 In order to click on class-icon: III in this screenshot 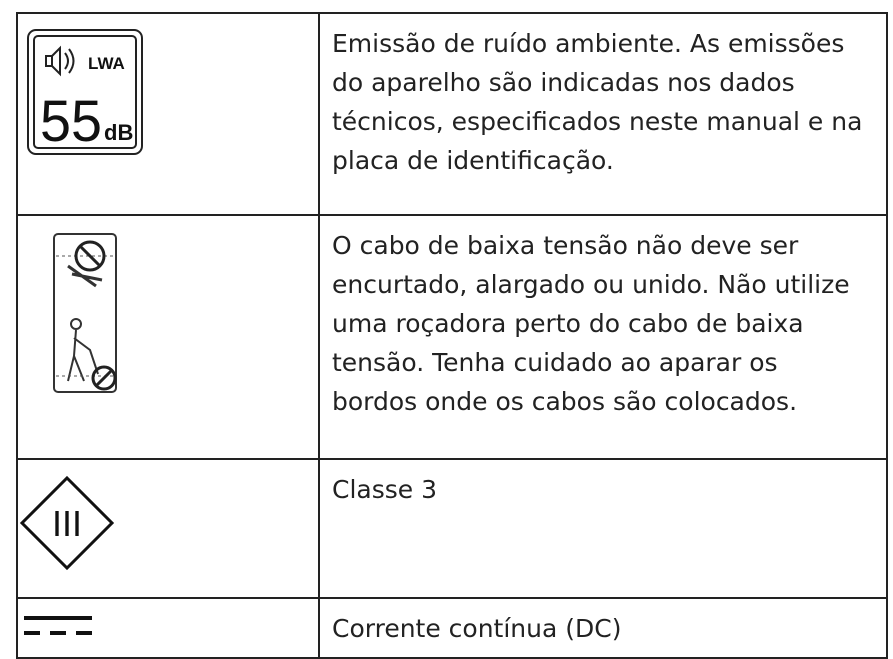, I will do `click(67, 523)`.